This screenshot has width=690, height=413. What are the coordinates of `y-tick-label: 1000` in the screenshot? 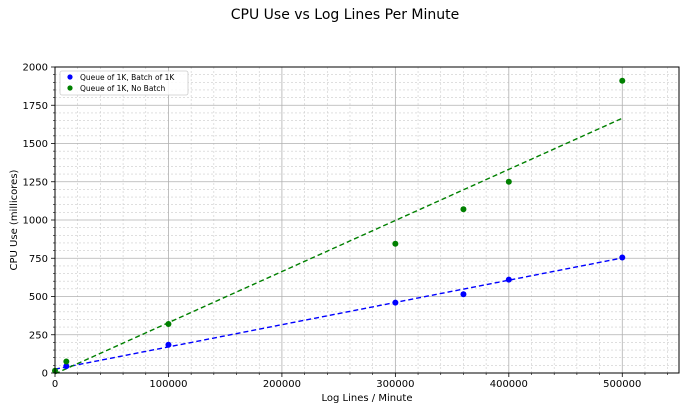 It's located at (35, 221).